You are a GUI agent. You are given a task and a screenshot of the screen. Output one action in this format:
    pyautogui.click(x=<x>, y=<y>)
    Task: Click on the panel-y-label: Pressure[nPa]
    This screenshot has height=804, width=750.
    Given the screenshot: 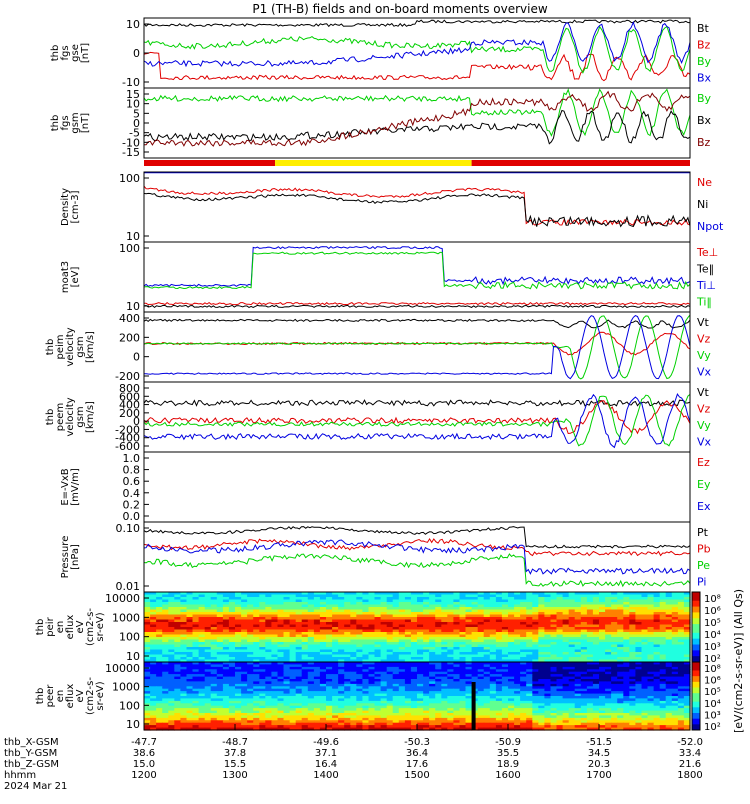 What is the action you would take?
    pyautogui.click(x=70, y=557)
    